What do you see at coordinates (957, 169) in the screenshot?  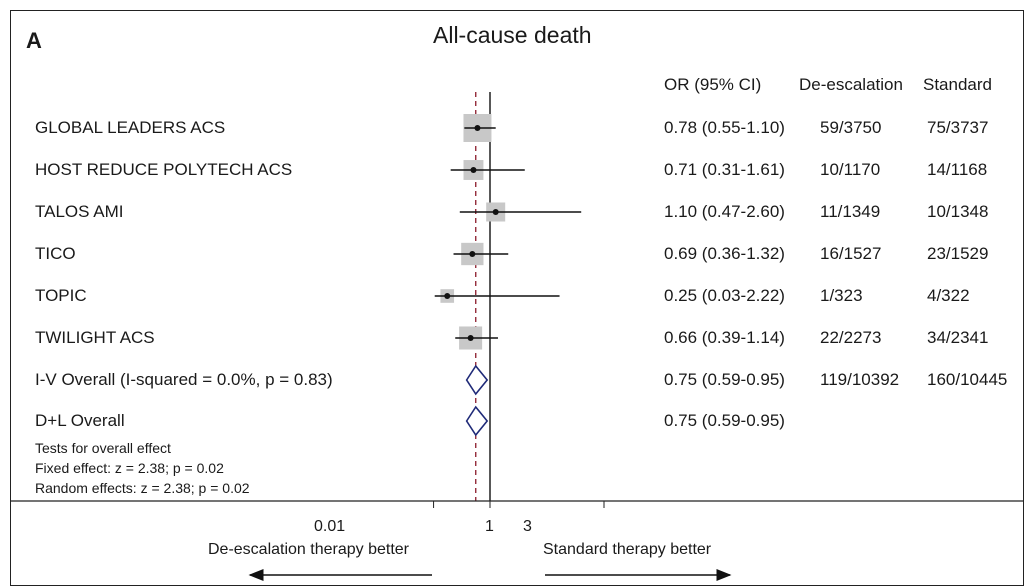 I see `study-std-events: 14/1168` at bounding box center [957, 169].